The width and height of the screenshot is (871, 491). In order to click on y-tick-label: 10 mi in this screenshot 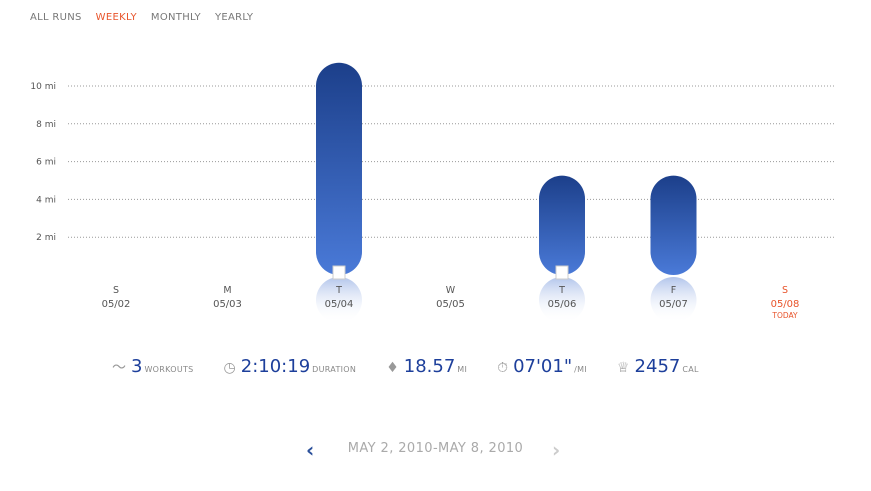, I will do `click(43, 87)`.